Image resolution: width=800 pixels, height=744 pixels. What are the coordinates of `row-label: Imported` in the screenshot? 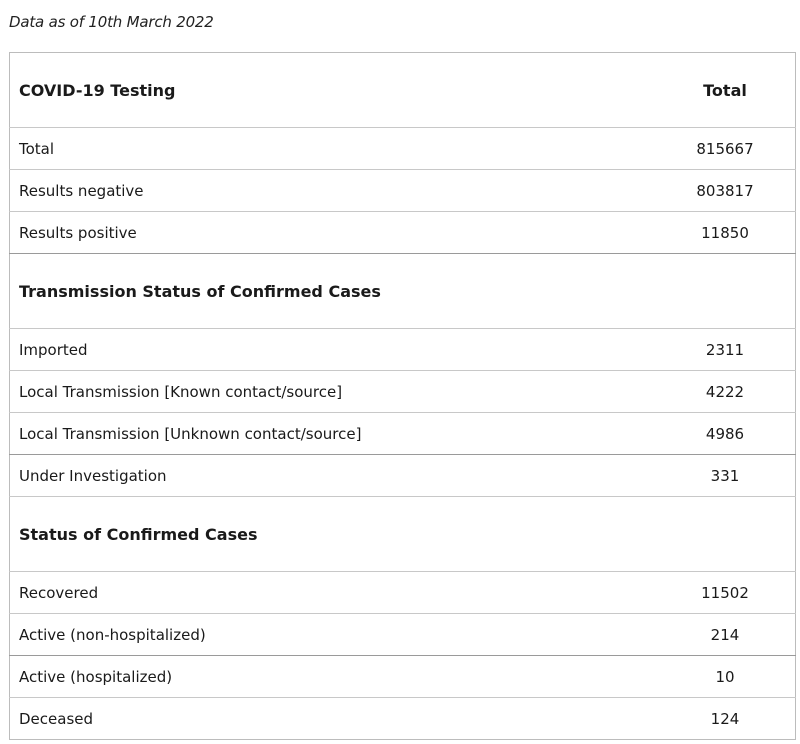 It's located at (332, 349).